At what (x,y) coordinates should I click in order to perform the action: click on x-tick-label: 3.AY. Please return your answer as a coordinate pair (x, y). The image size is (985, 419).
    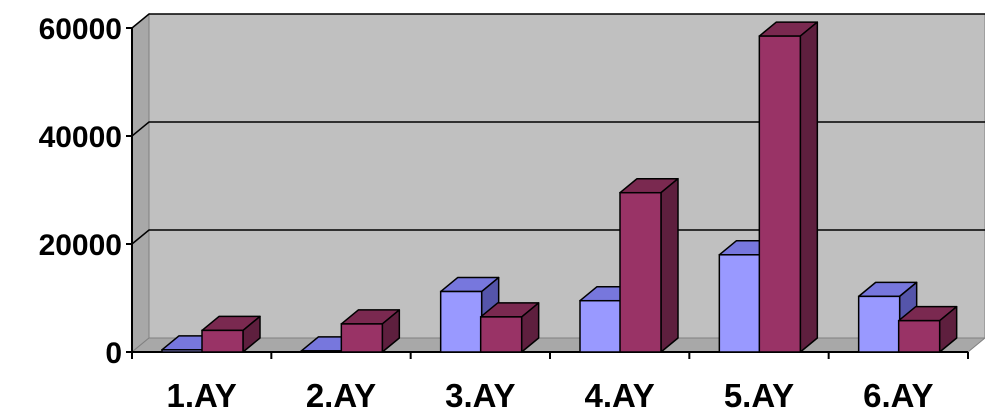
    Looking at the image, I should click on (480, 395).